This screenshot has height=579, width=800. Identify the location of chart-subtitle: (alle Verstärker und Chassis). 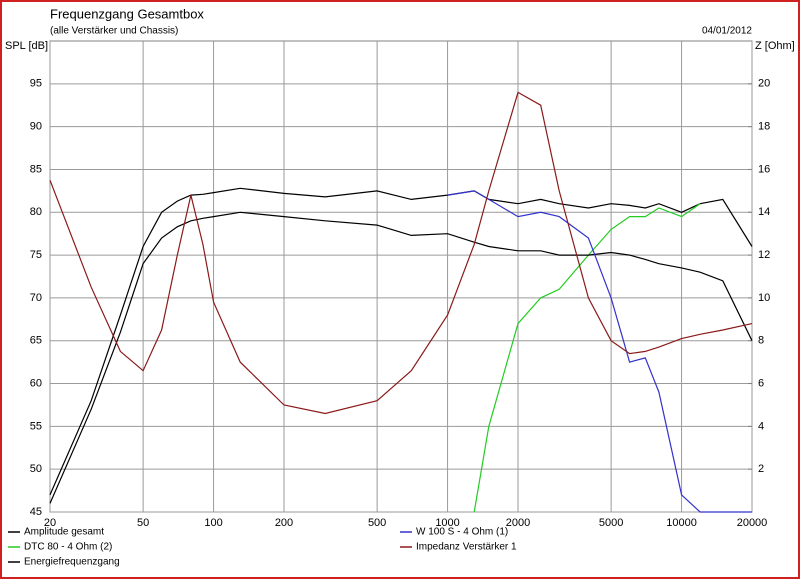
(114, 31).